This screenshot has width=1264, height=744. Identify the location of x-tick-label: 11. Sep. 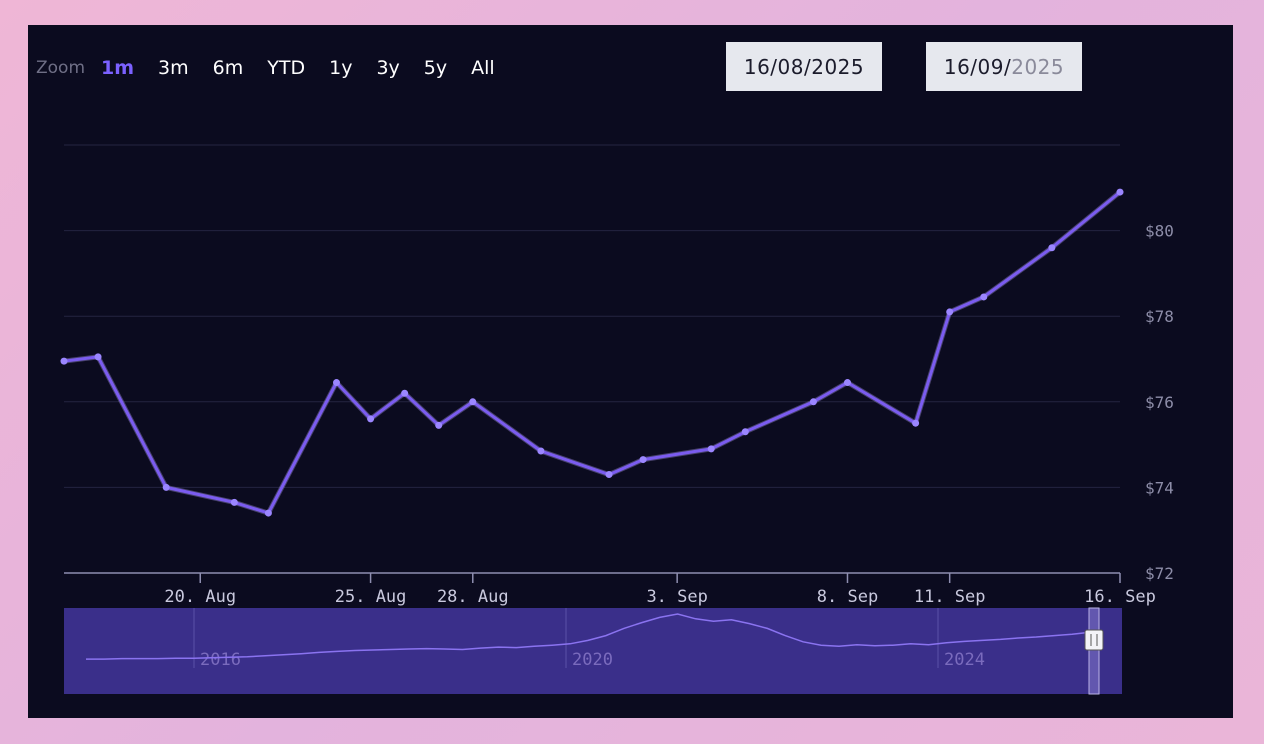
(950, 597).